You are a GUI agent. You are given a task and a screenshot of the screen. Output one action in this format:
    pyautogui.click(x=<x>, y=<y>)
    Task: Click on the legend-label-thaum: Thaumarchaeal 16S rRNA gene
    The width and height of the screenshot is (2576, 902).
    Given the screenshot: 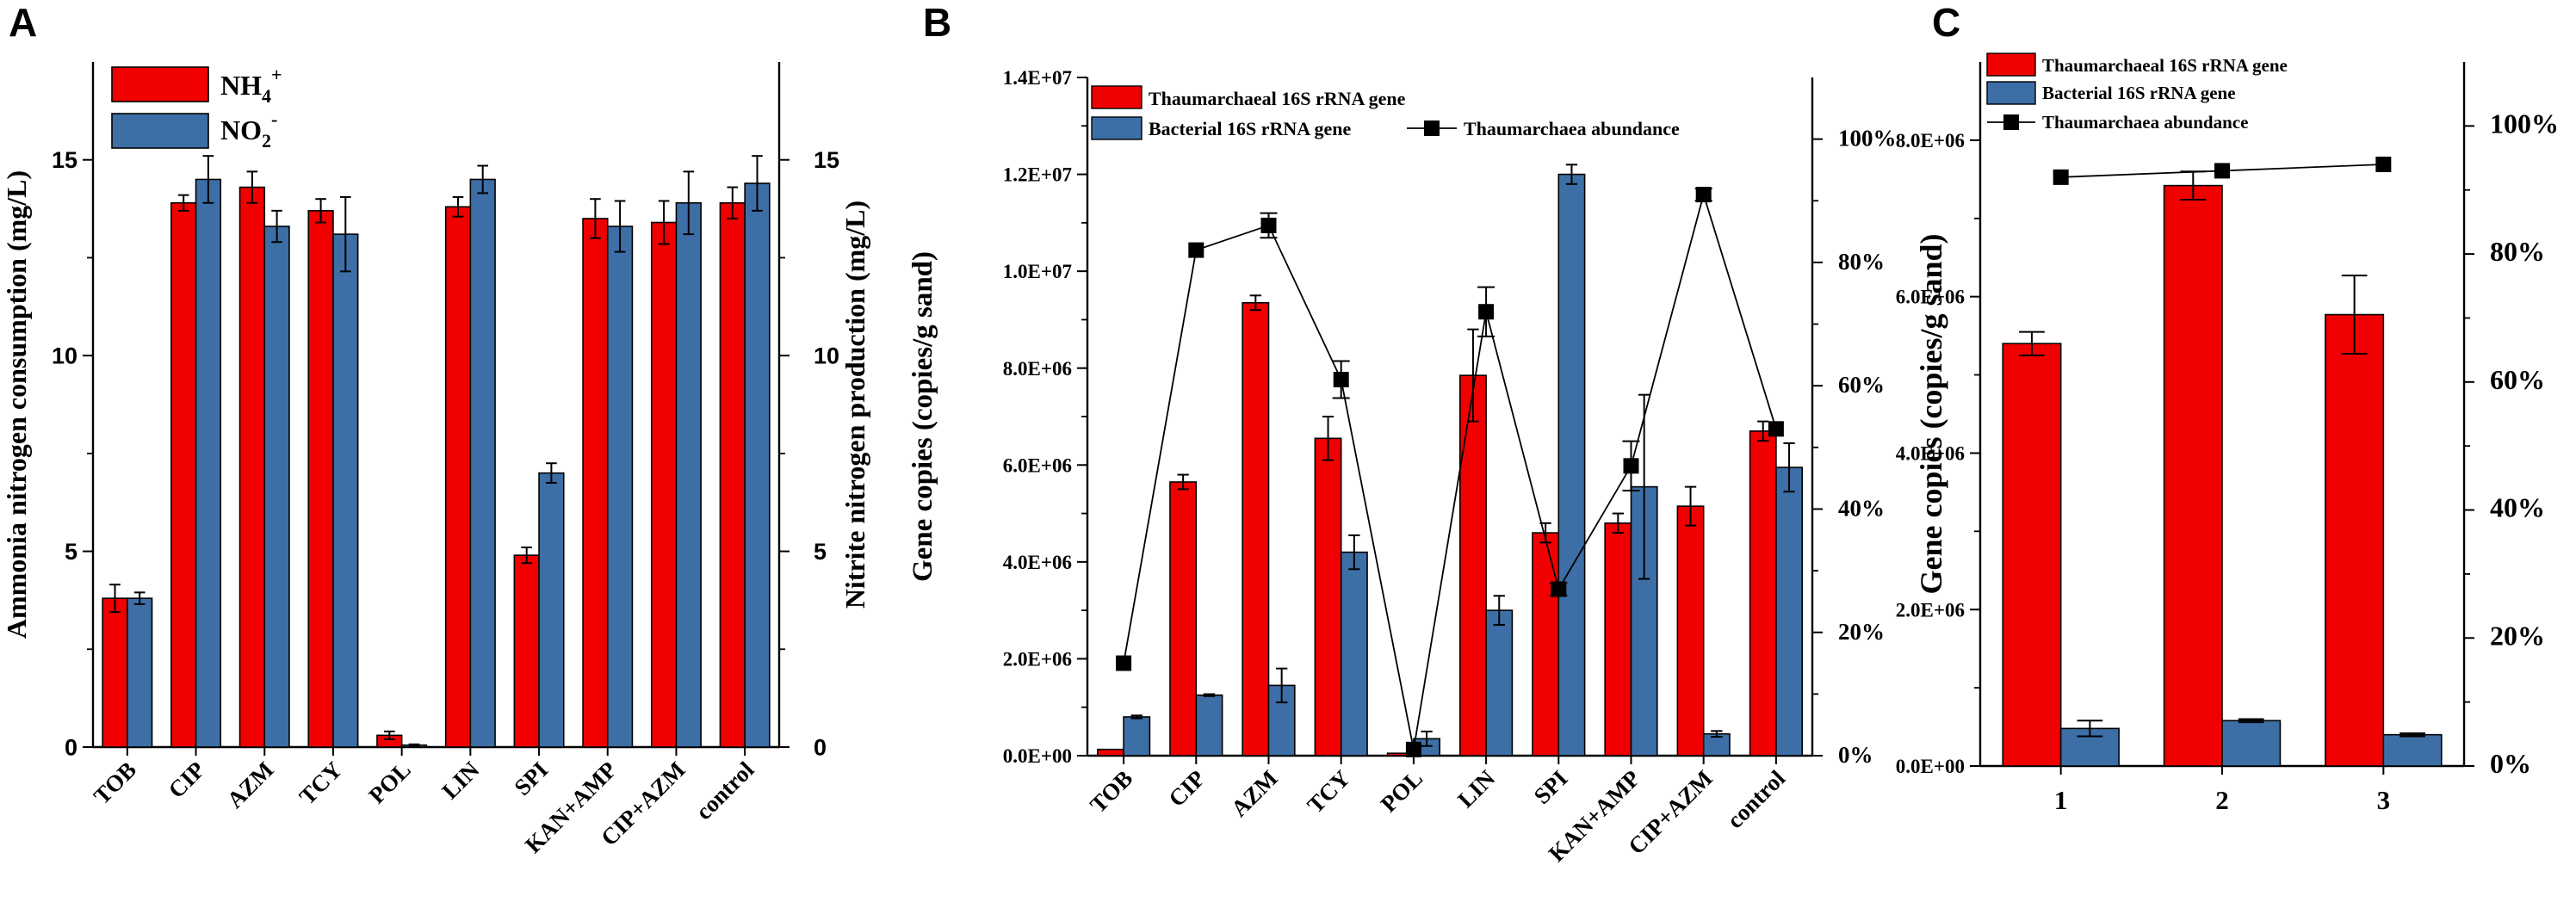 What is the action you would take?
    pyautogui.click(x=1277, y=98)
    